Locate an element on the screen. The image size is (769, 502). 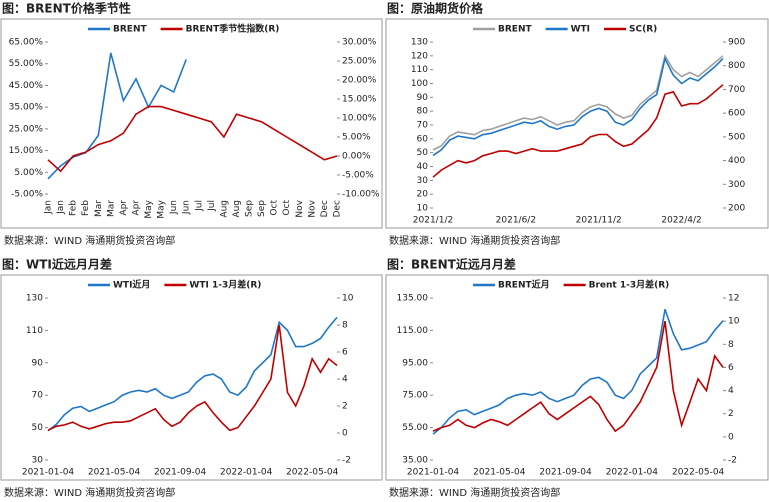
y-tick-label: 200 is located at coordinates (736, 209).